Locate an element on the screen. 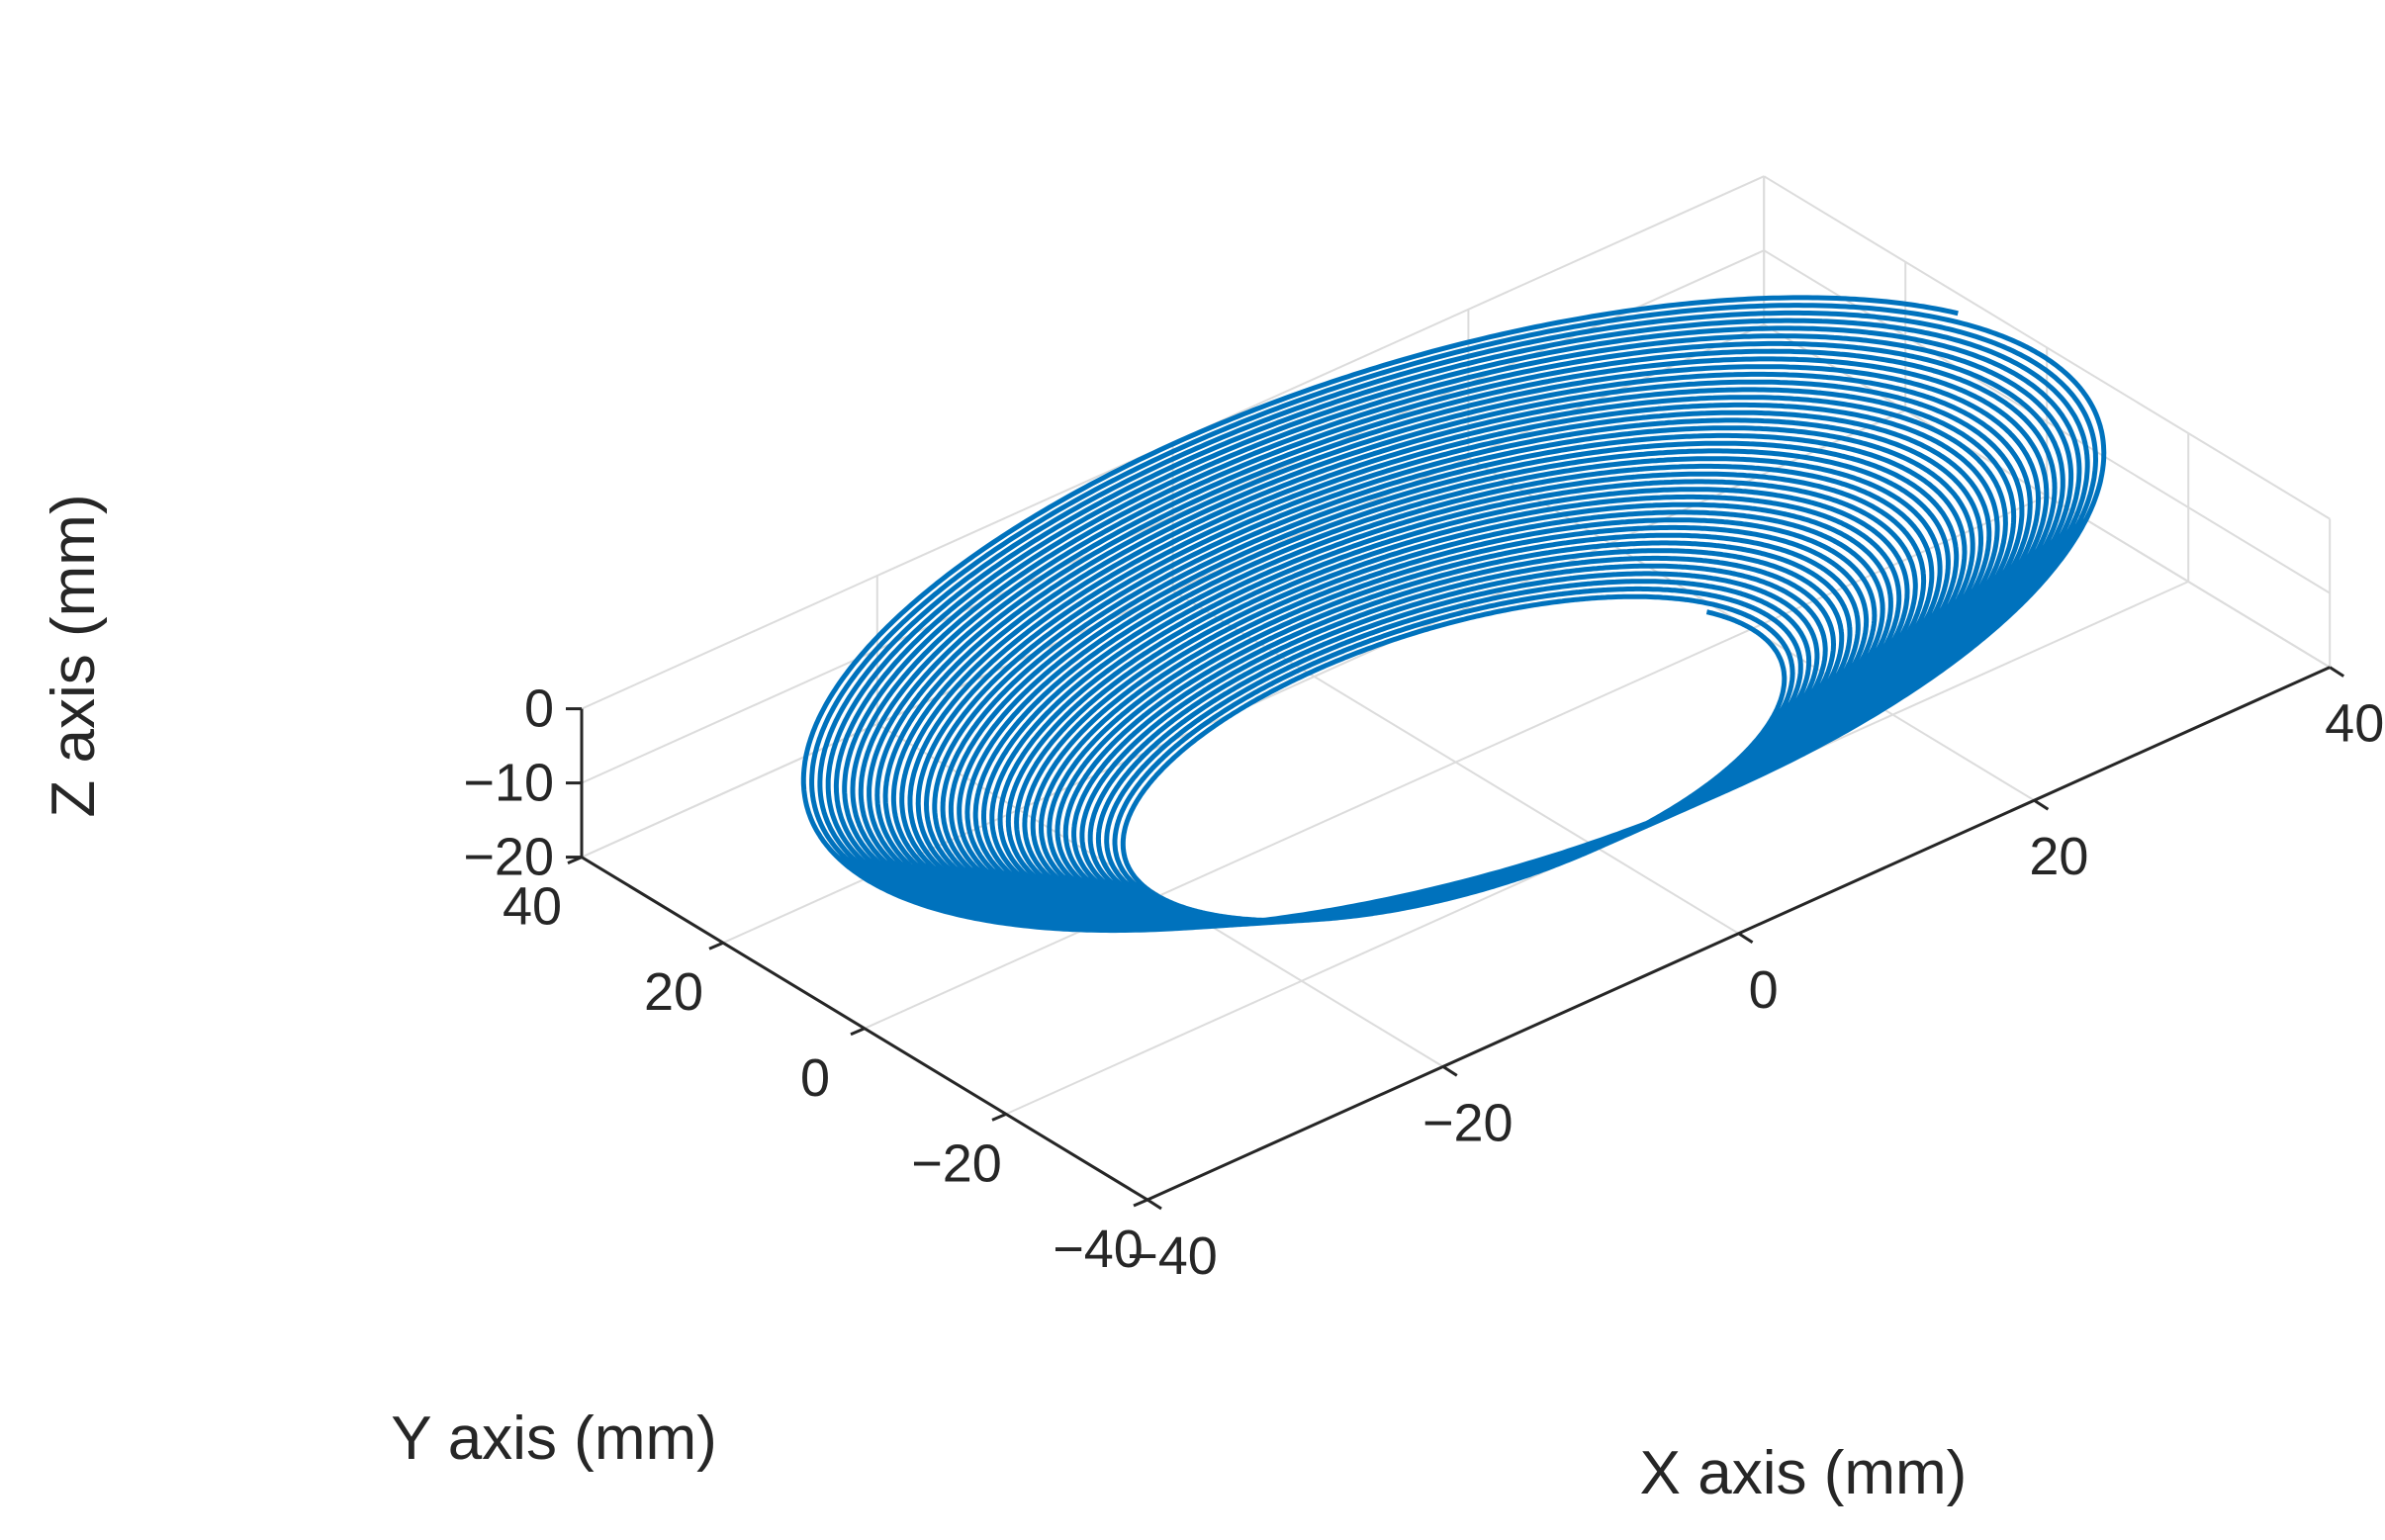  x-tick-label: −40 is located at coordinates (1172, 1256).